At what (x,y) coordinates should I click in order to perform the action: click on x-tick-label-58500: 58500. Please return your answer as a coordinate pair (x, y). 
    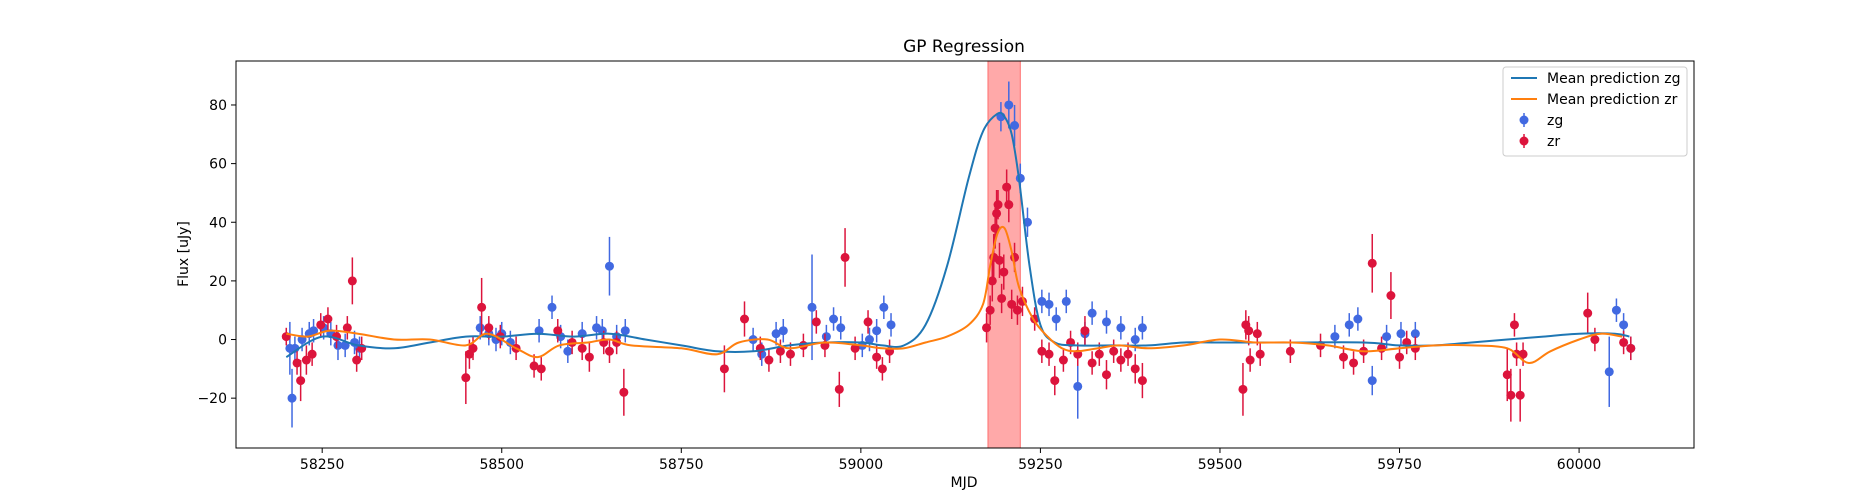
    Looking at the image, I should click on (501, 465).